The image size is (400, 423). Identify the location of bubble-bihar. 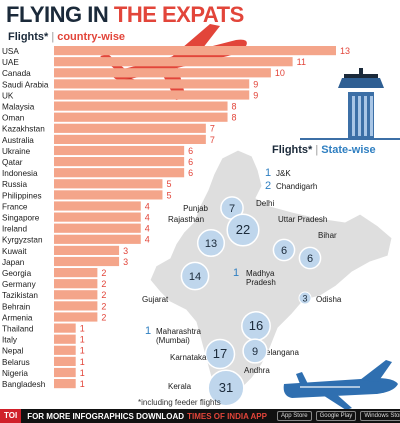
(310, 258).